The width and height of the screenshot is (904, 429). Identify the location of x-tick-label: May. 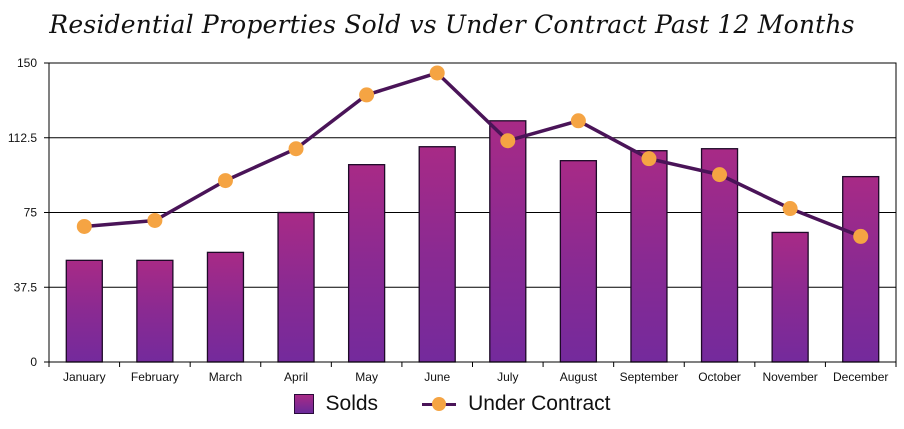
(366, 377).